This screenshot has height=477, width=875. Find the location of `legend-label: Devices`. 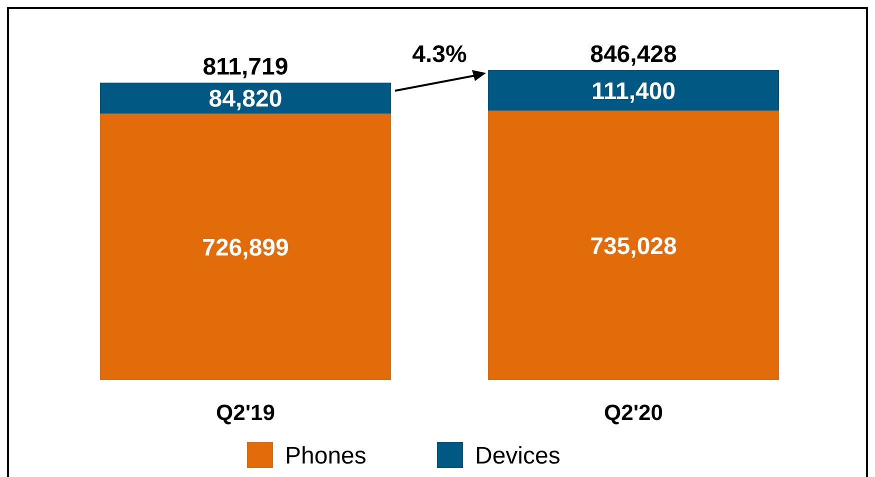

legend-label: Devices is located at coordinates (517, 456).